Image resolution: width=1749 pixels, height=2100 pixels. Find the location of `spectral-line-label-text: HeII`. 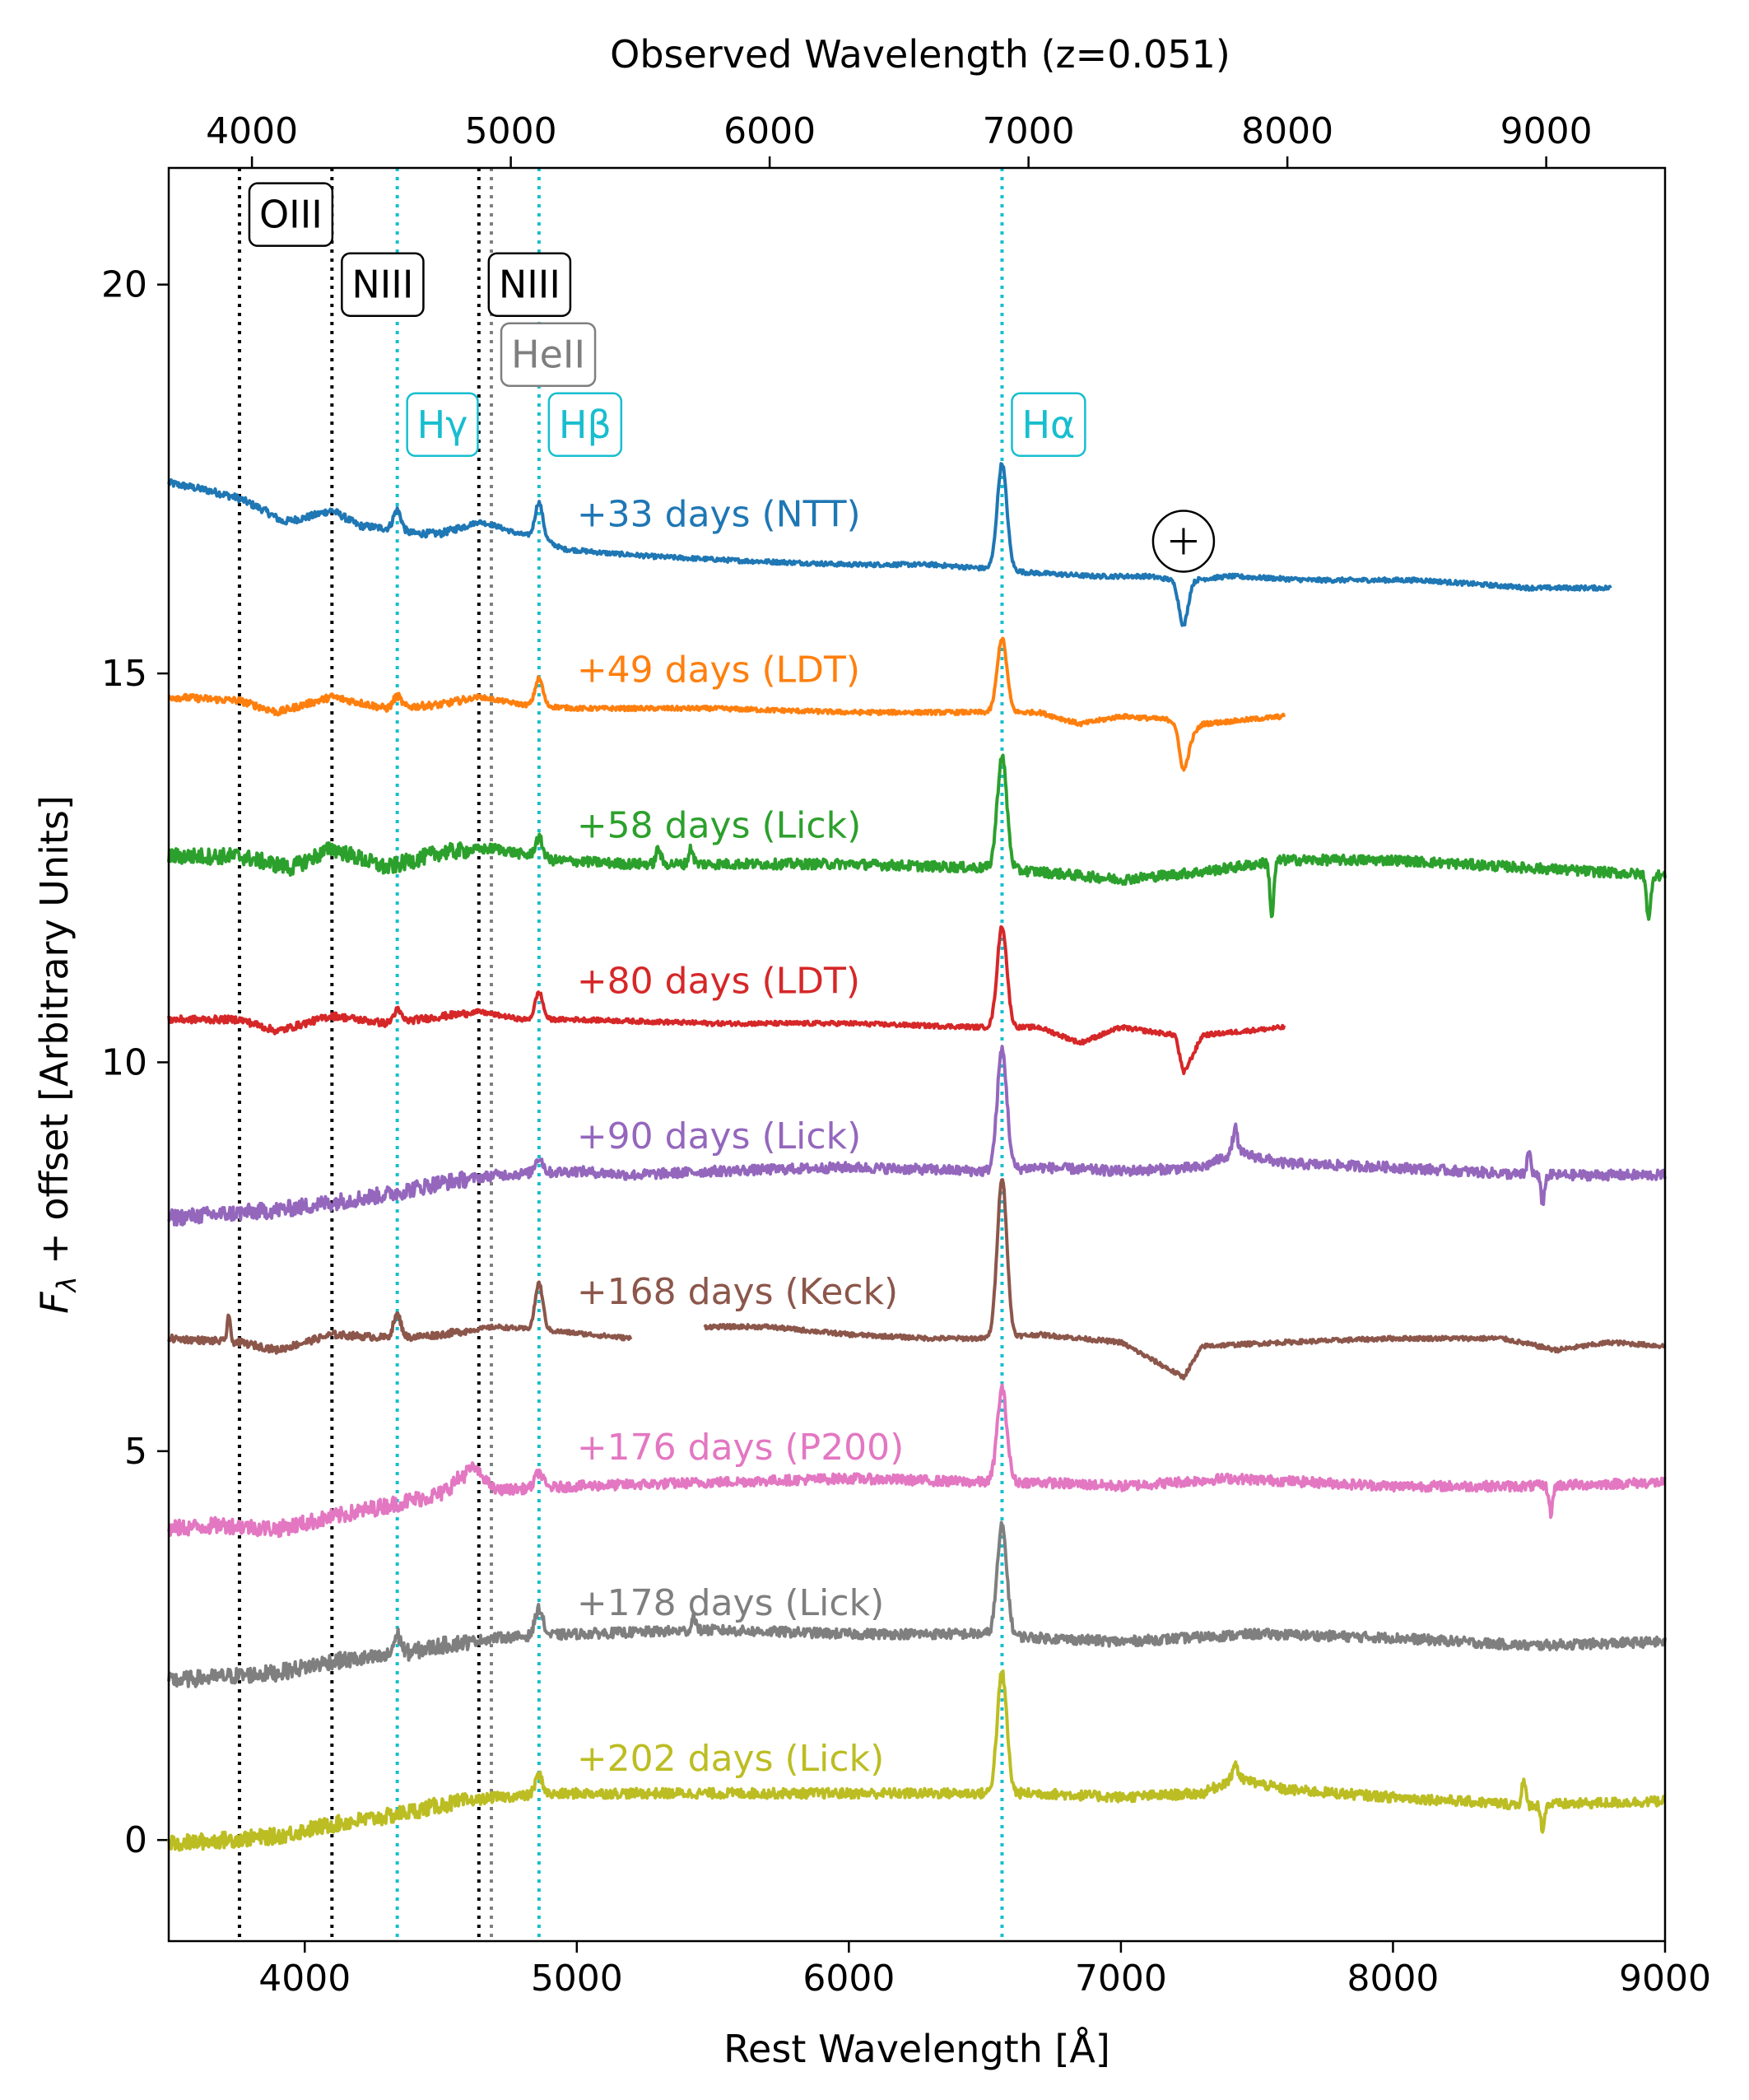

spectral-line-label-text: HeII is located at coordinates (548, 355).